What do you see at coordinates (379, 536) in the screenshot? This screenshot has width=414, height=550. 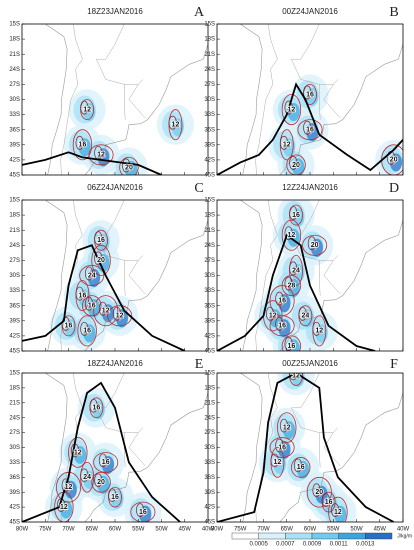 I see `colorbar-segment` at bounding box center [379, 536].